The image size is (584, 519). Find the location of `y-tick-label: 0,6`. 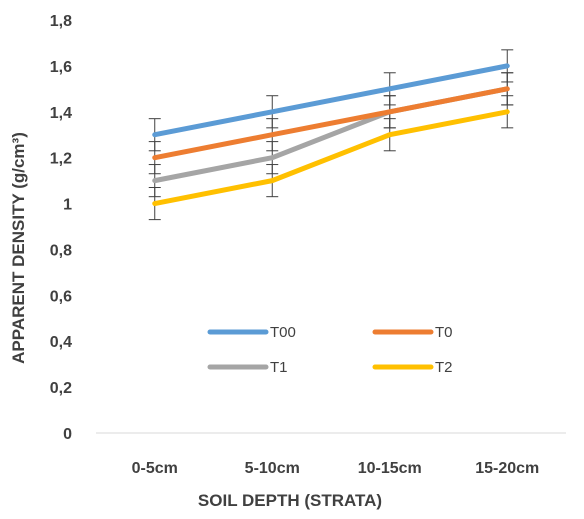

y-tick-label: 0,6 is located at coordinates (61, 296).